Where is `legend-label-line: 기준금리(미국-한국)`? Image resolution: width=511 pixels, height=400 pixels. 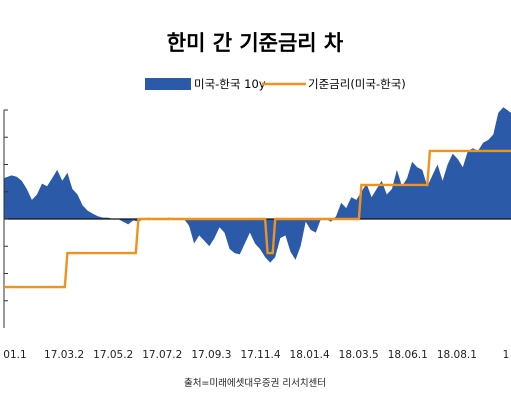
legend-label-line: 기준금리(미국-한국) is located at coordinates (357, 84).